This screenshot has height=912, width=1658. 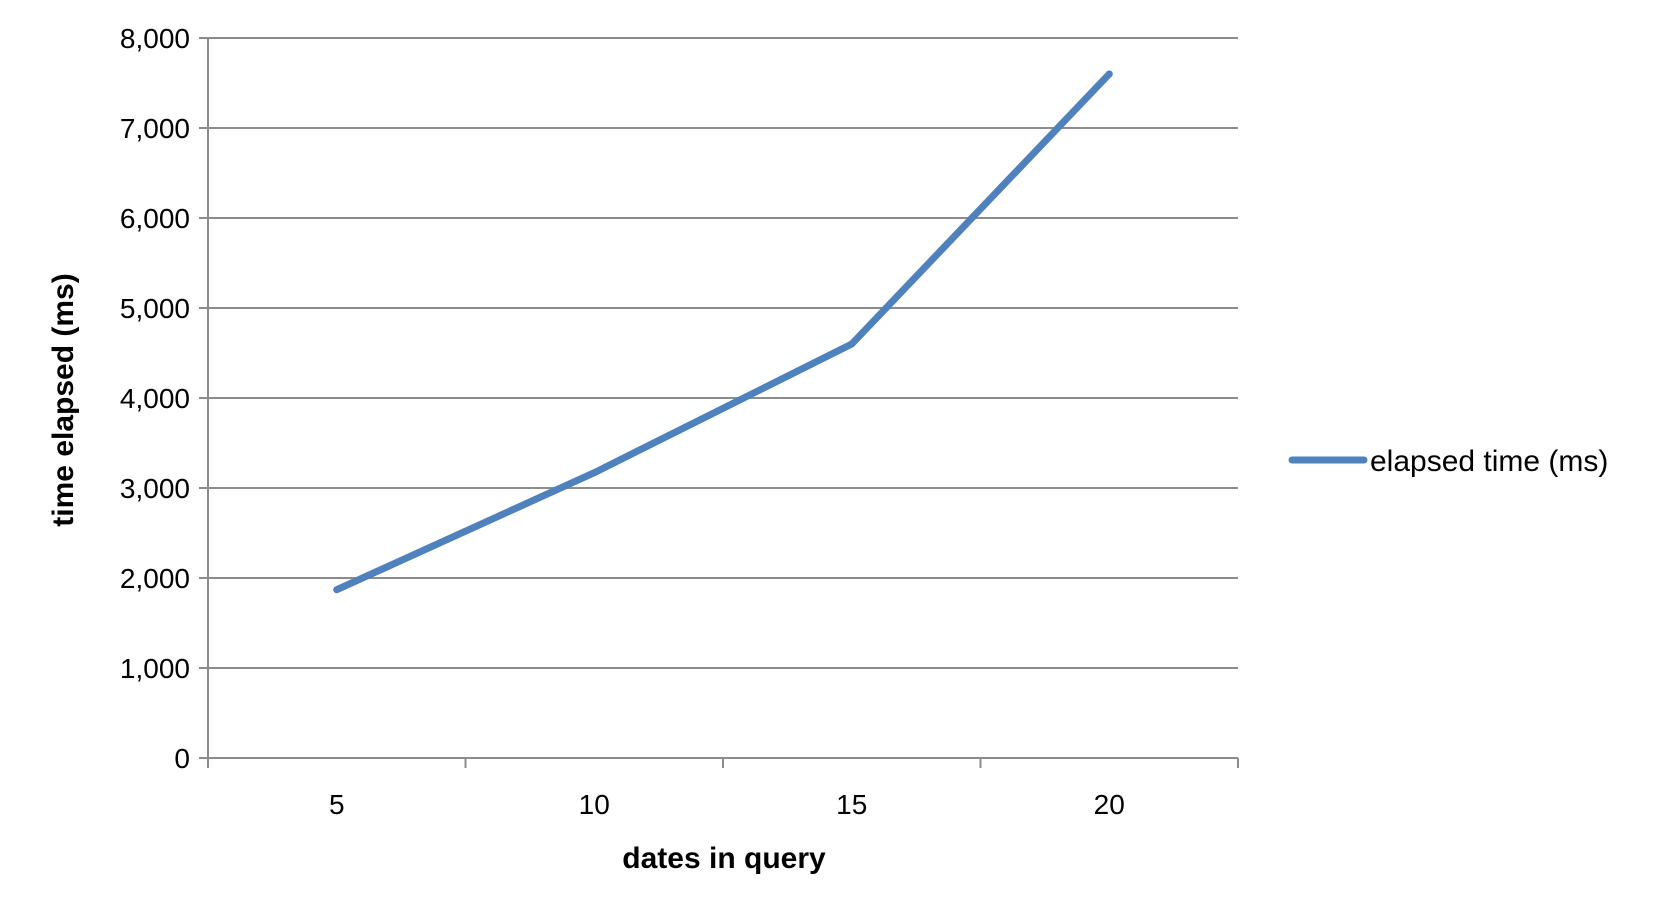 What do you see at coordinates (727, 804) in the screenshot?
I see `x-tick-labels: 5 10 15 20` at bounding box center [727, 804].